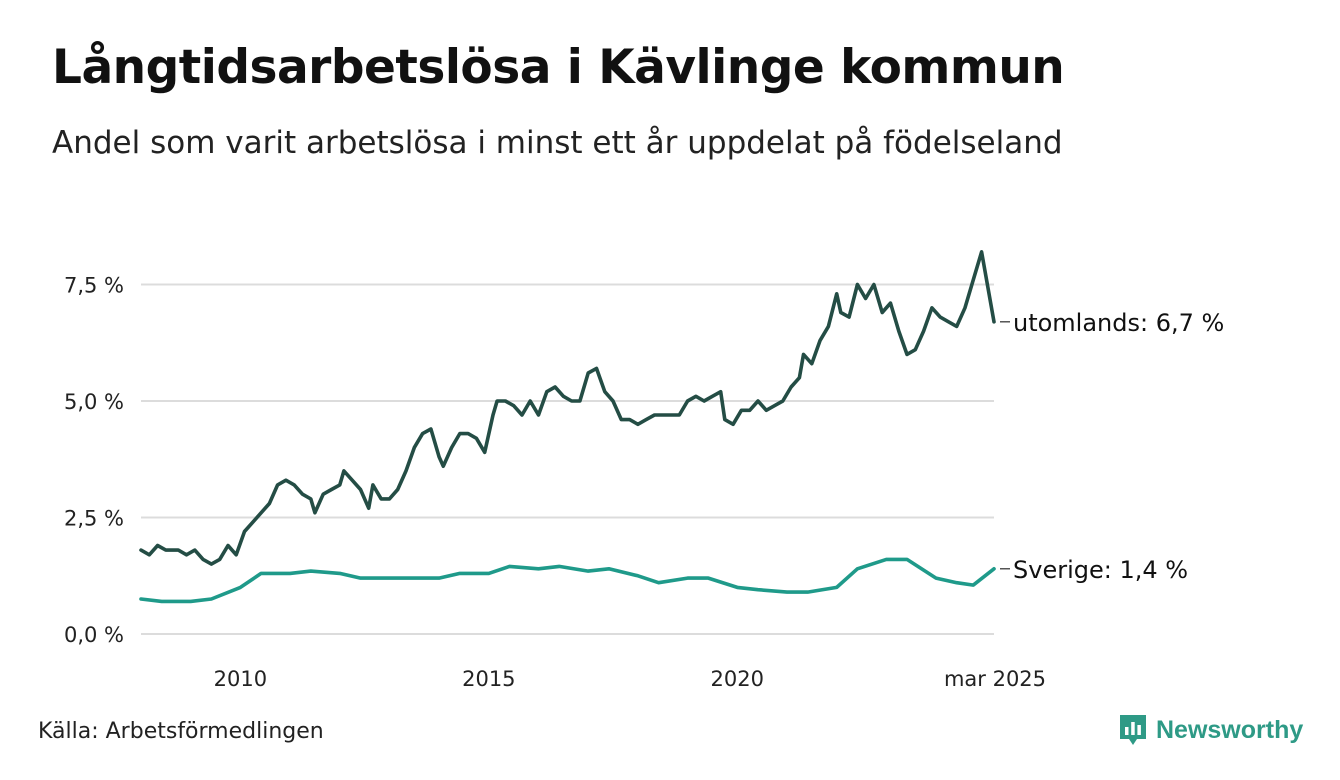 This screenshot has width=1340, height=780. I want to click on newsworthy-logo-icon, so click(1133, 730).